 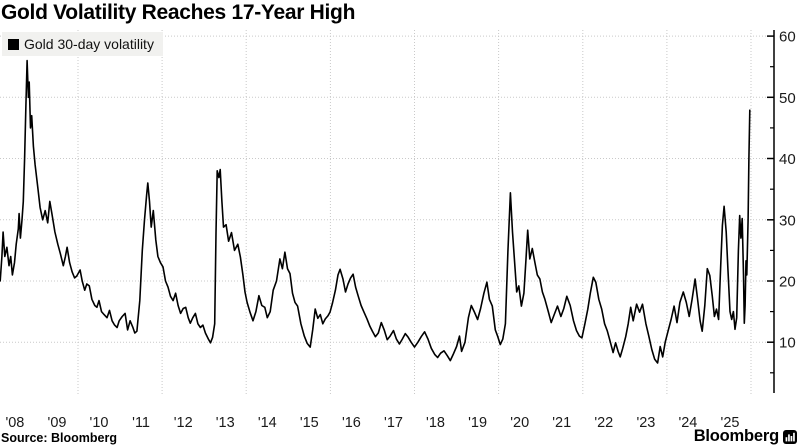 I want to click on x-axis-label: '25, so click(x=730, y=423).